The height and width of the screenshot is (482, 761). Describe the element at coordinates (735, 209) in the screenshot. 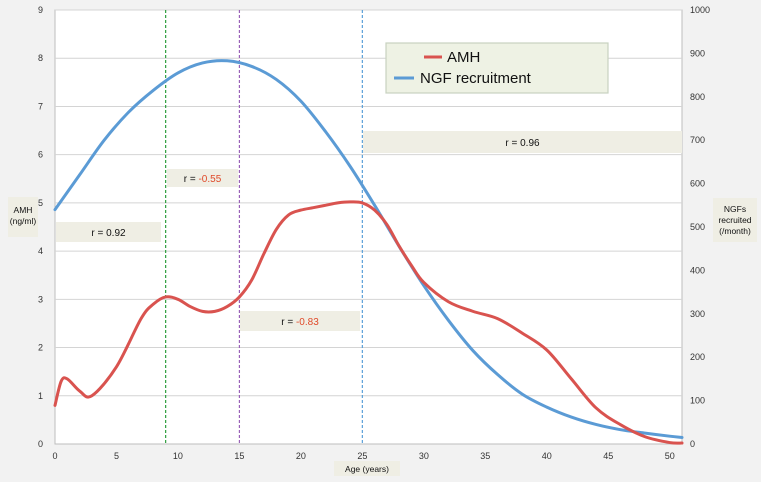

I see `y-right-title-line-1: NGFs` at that location.